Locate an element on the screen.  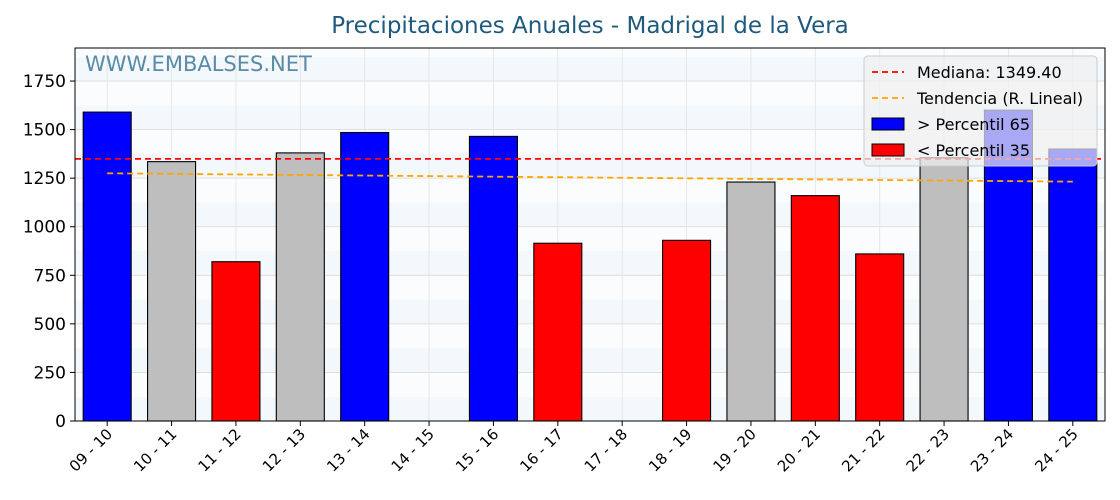
legend-label: Tendencia (R. Lineal) is located at coordinates (999, 98).